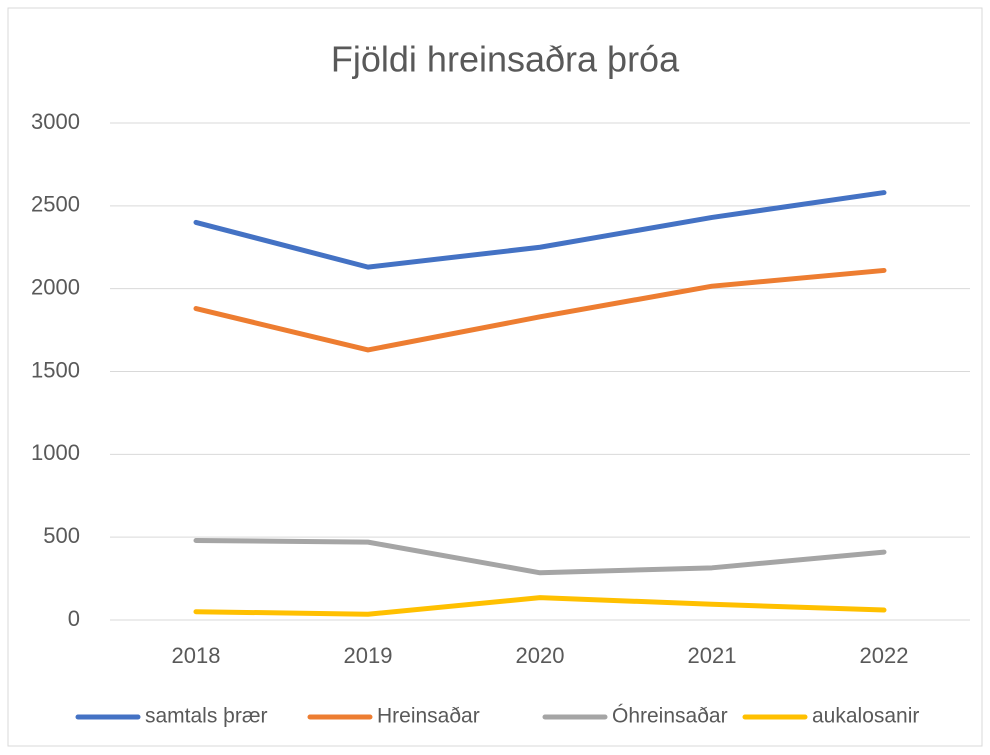  What do you see at coordinates (55, 369) in the screenshot?
I see `y-tick-label: 1500` at bounding box center [55, 369].